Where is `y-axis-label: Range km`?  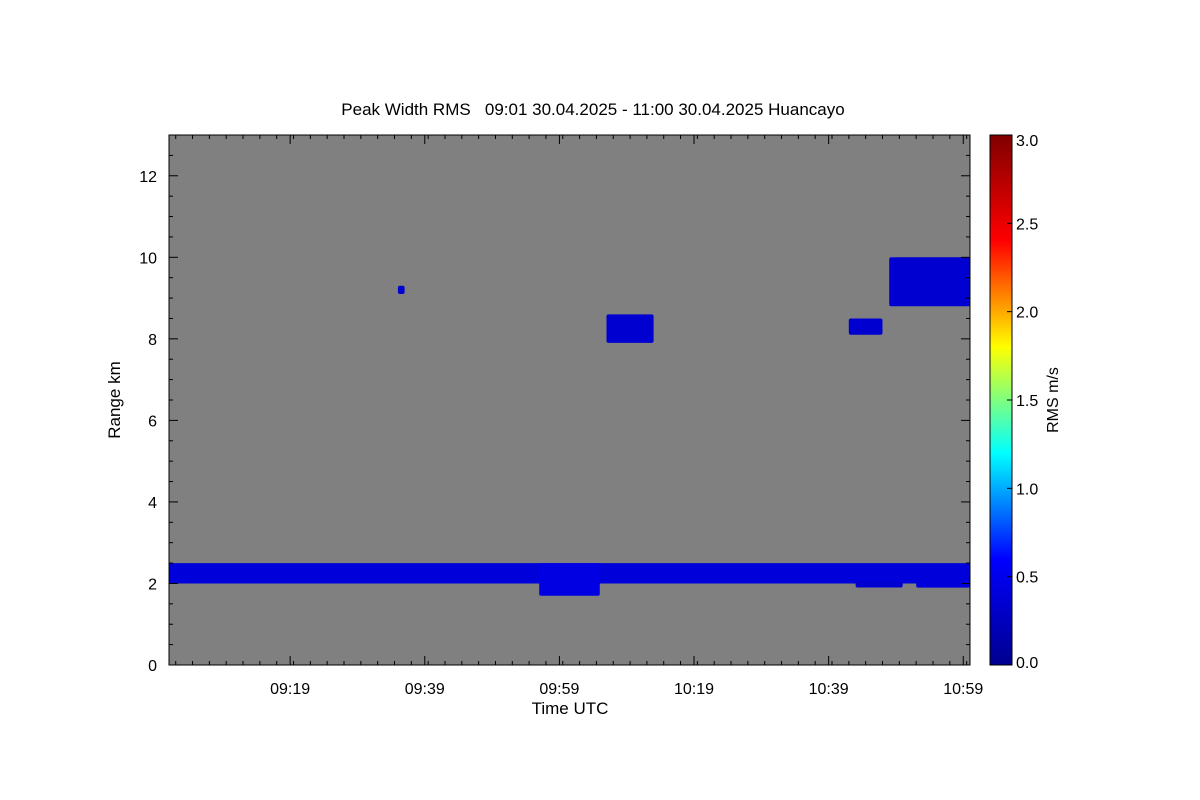 y-axis-label: Range km is located at coordinates (114, 399).